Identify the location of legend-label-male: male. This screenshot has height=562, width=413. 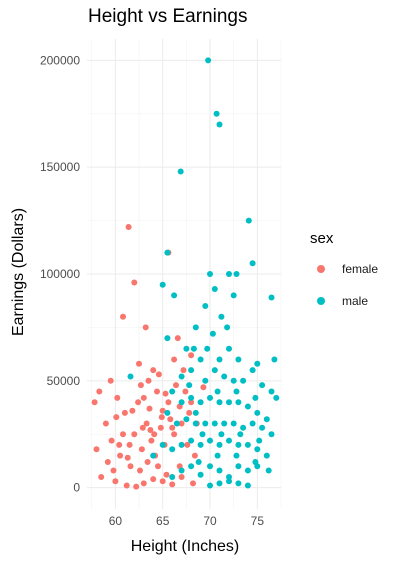
(355, 301).